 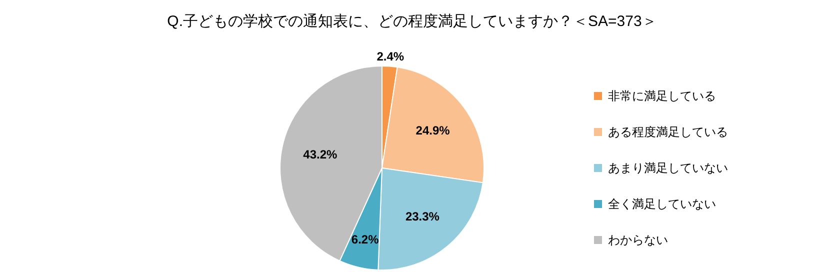 I want to click on data-label: 23.3%, so click(x=422, y=217).